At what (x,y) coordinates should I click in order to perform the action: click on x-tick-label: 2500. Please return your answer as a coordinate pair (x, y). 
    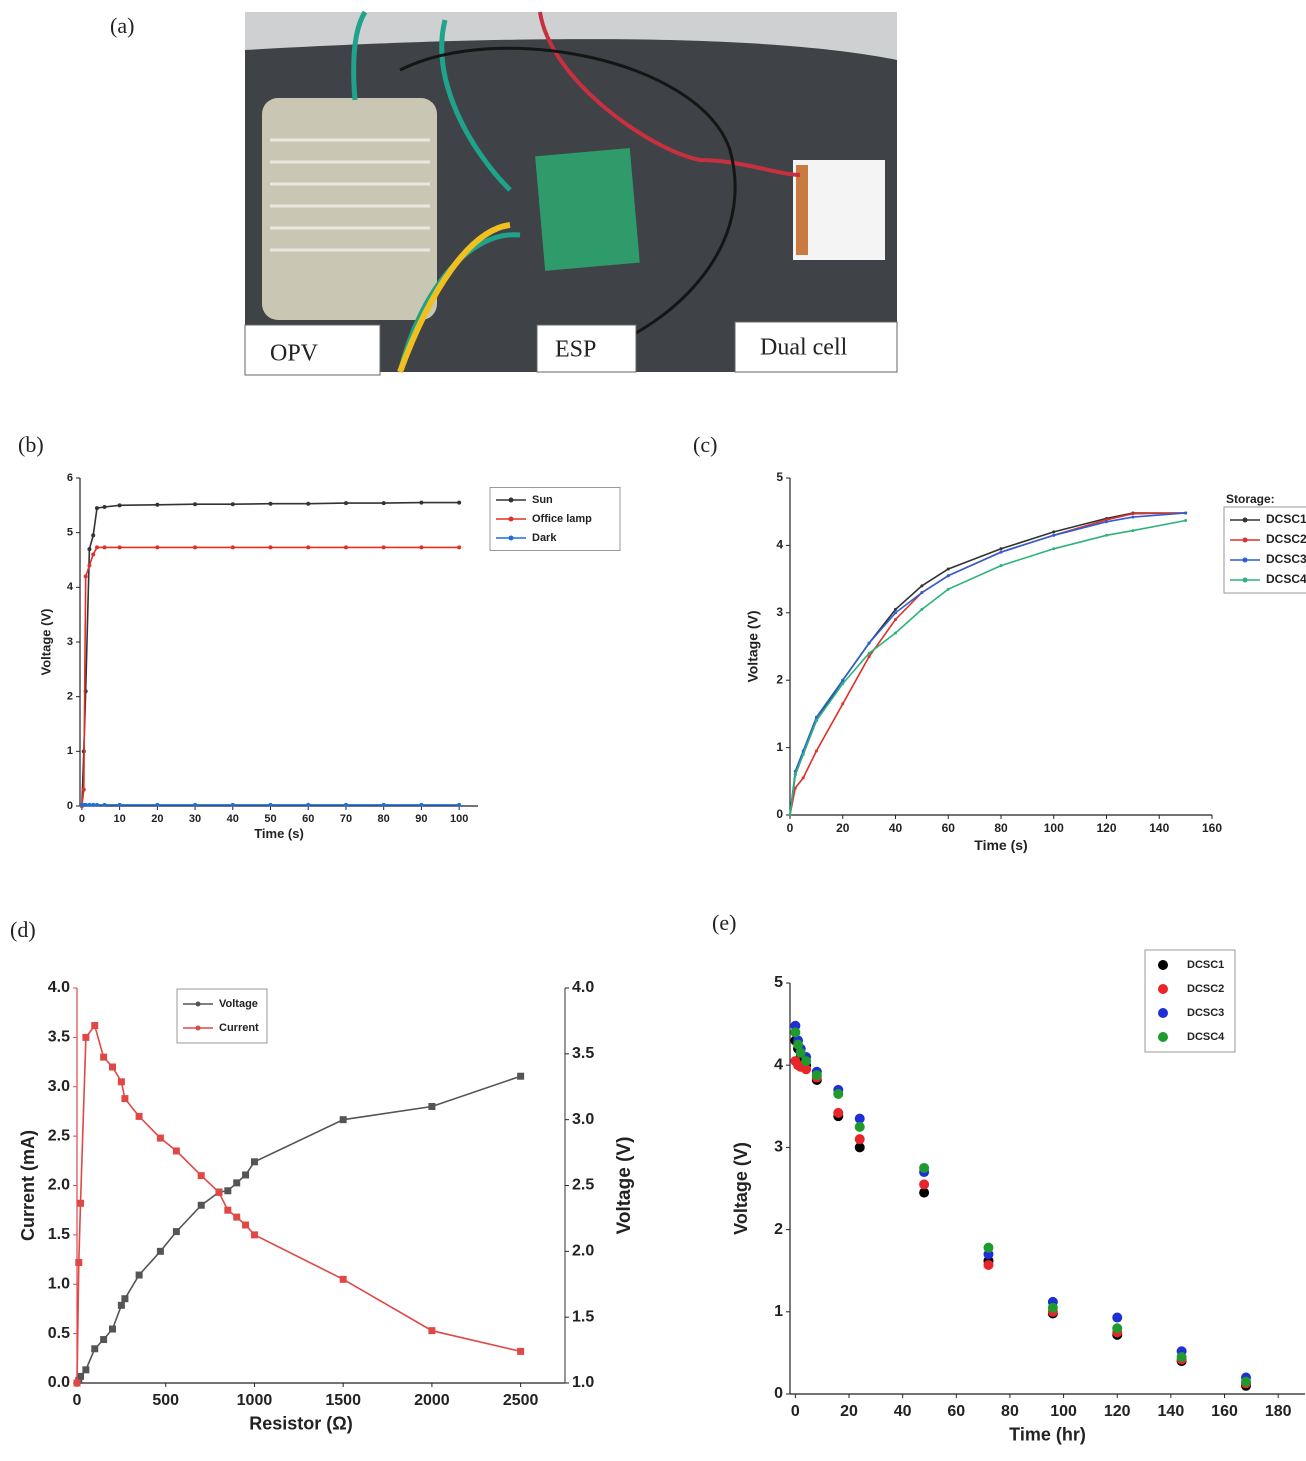
    Looking at the image, I should click on (521, 1400).